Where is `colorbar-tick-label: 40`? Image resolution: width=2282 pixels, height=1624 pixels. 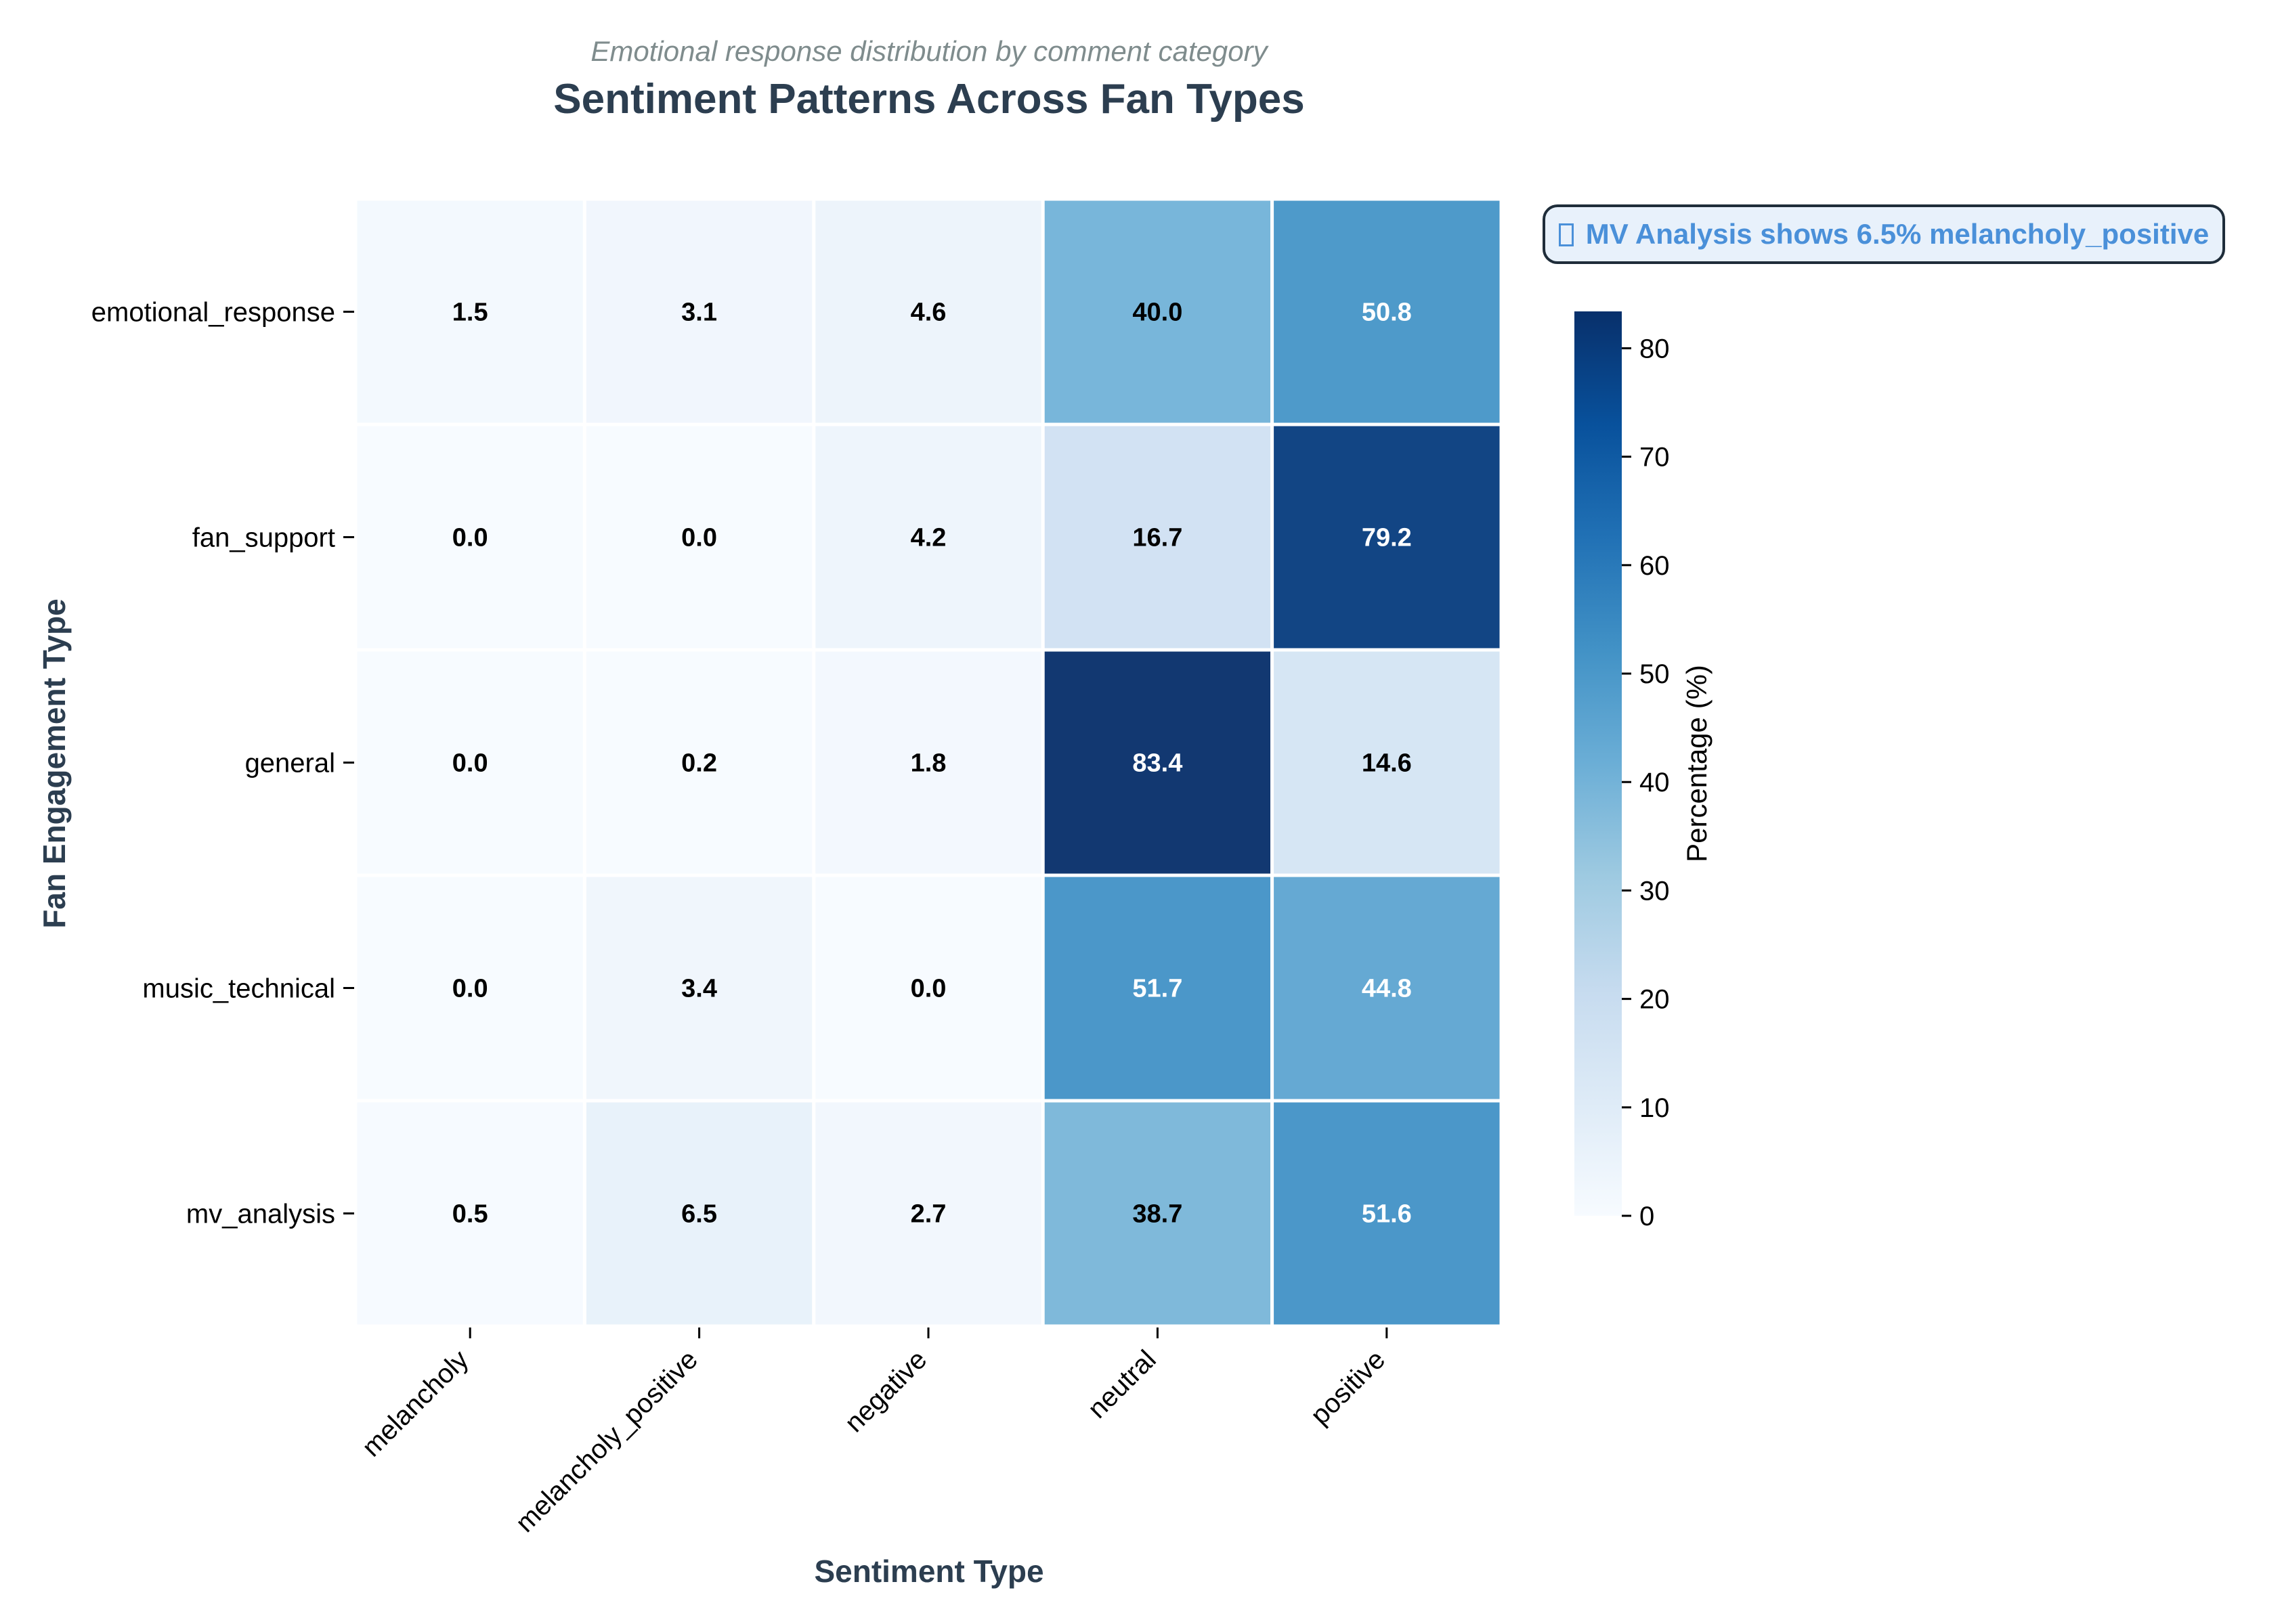 colorbar-tick-label: 40 is located at coordinates (1654, 782).